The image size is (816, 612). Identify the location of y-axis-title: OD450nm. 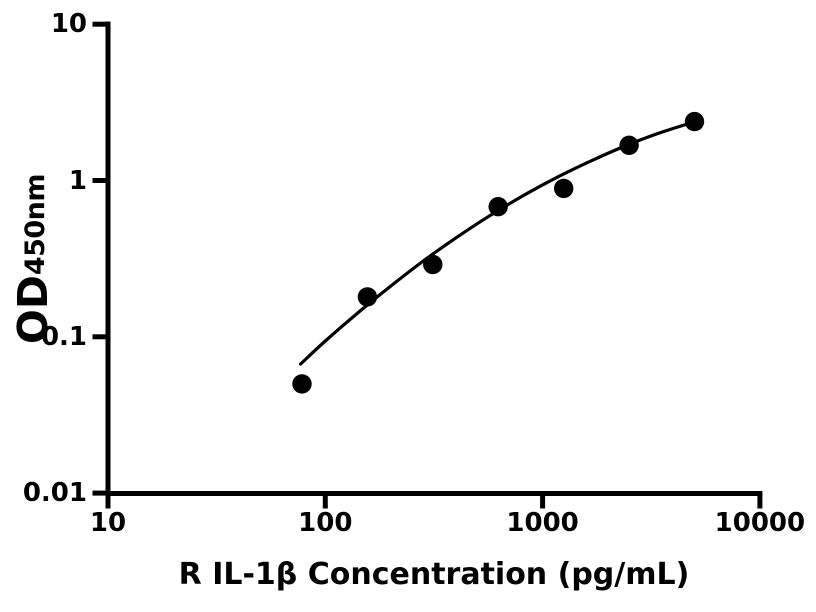
(33, 259).